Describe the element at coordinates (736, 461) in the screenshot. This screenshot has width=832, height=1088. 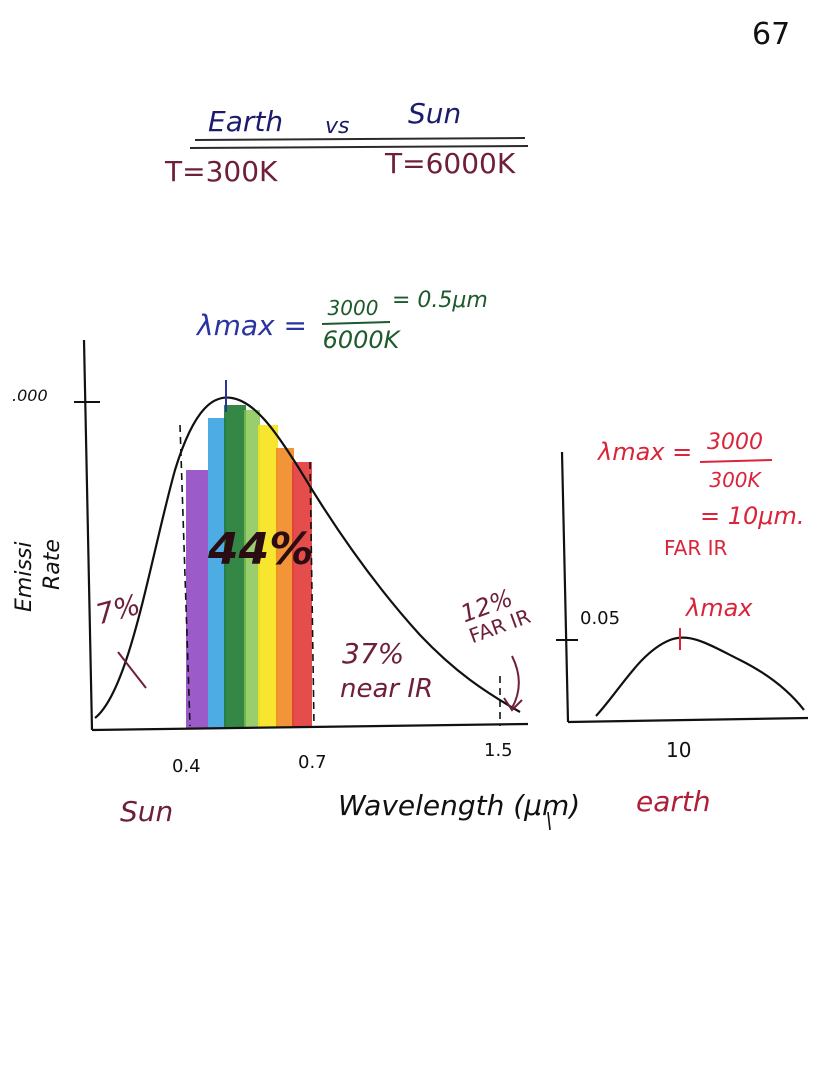
I see `earth-formula-fraction-bar` at that location.